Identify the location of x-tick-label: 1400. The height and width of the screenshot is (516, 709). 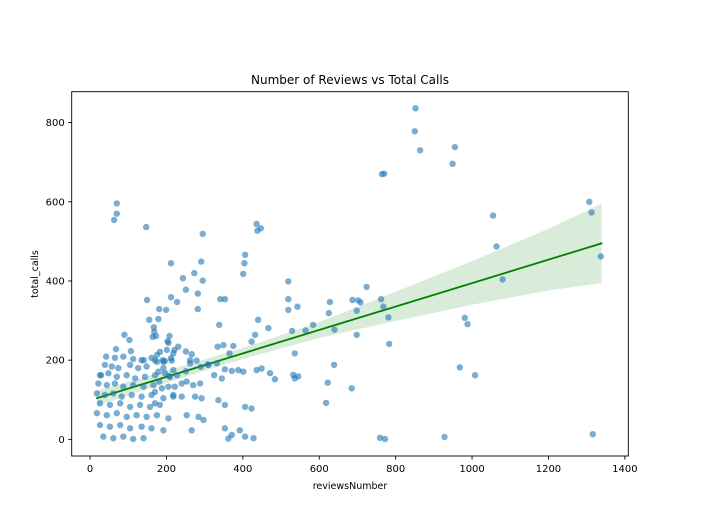
(624, 469).